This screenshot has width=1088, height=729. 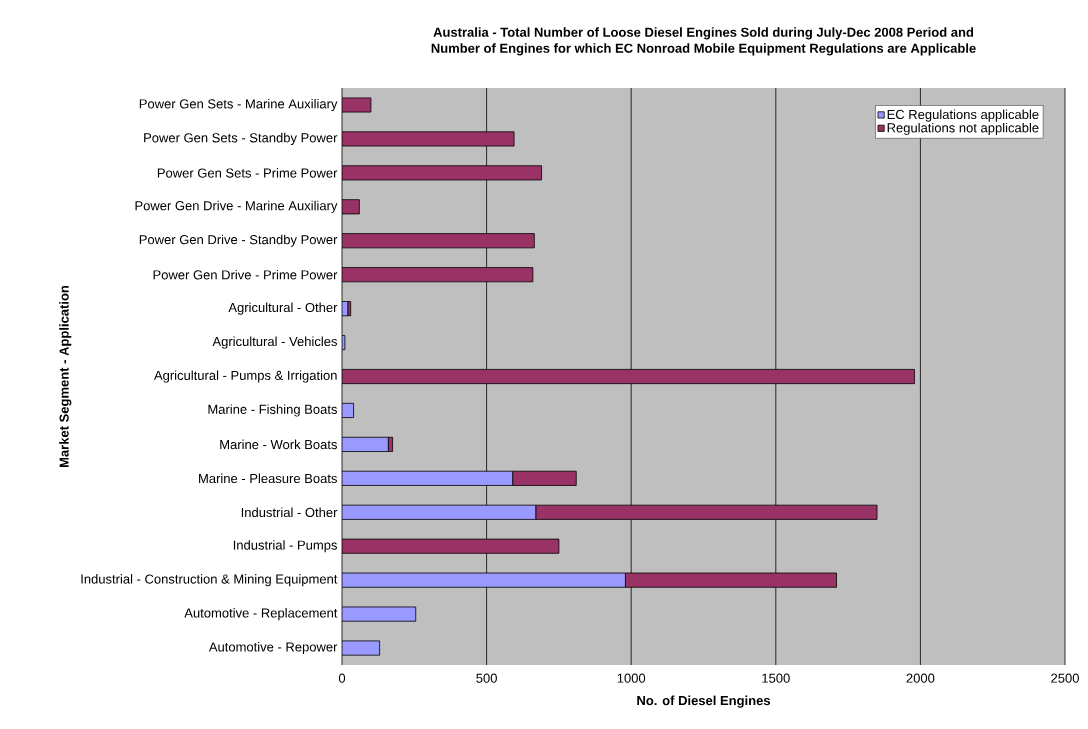 I want to click on y-tick-label: Power Gen Sets - Prime Power, so click(x=247, y=173).